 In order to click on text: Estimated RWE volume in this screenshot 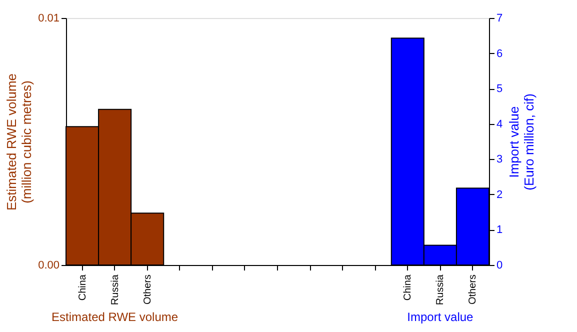, I will do `click(115, 317)`.